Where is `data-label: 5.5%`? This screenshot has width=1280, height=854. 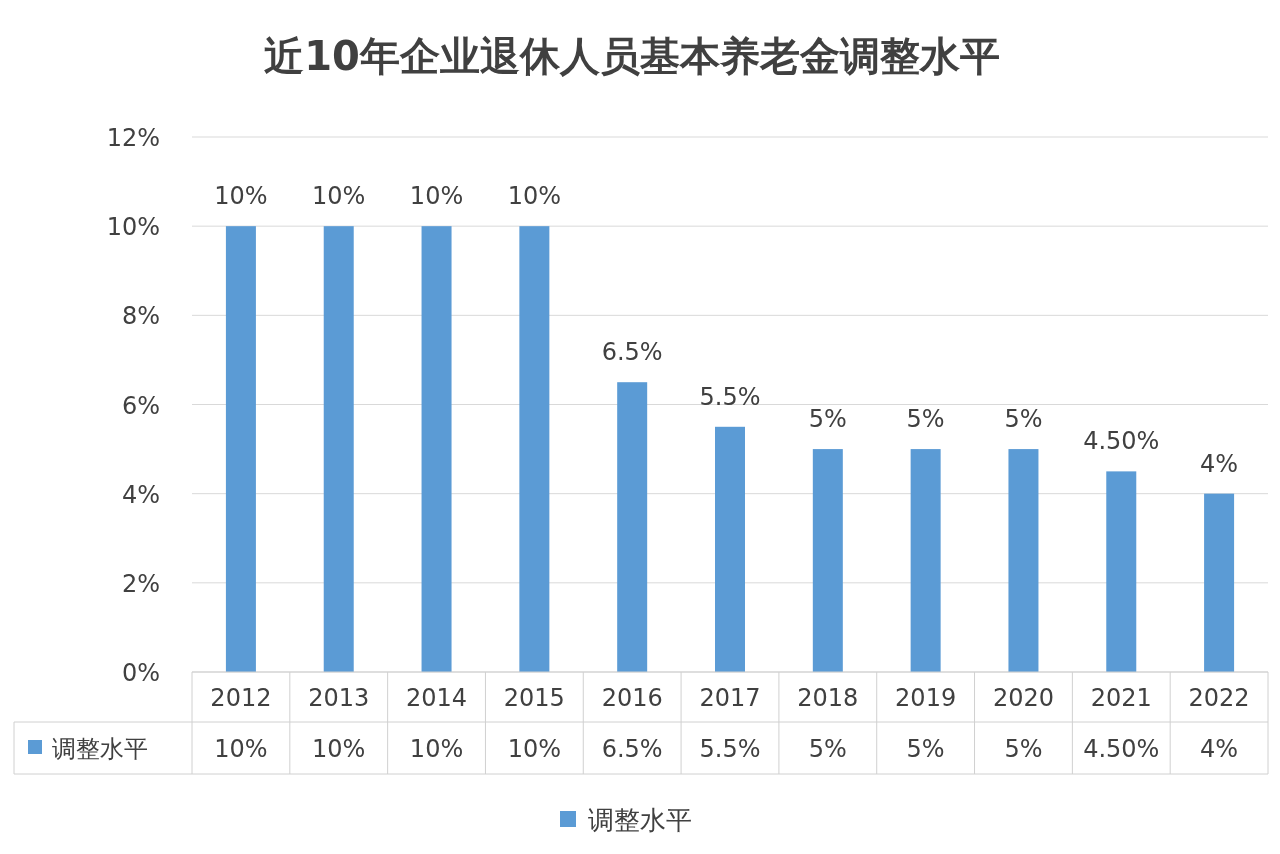 data-label: 5.5% is located at coordinates (730, 749).